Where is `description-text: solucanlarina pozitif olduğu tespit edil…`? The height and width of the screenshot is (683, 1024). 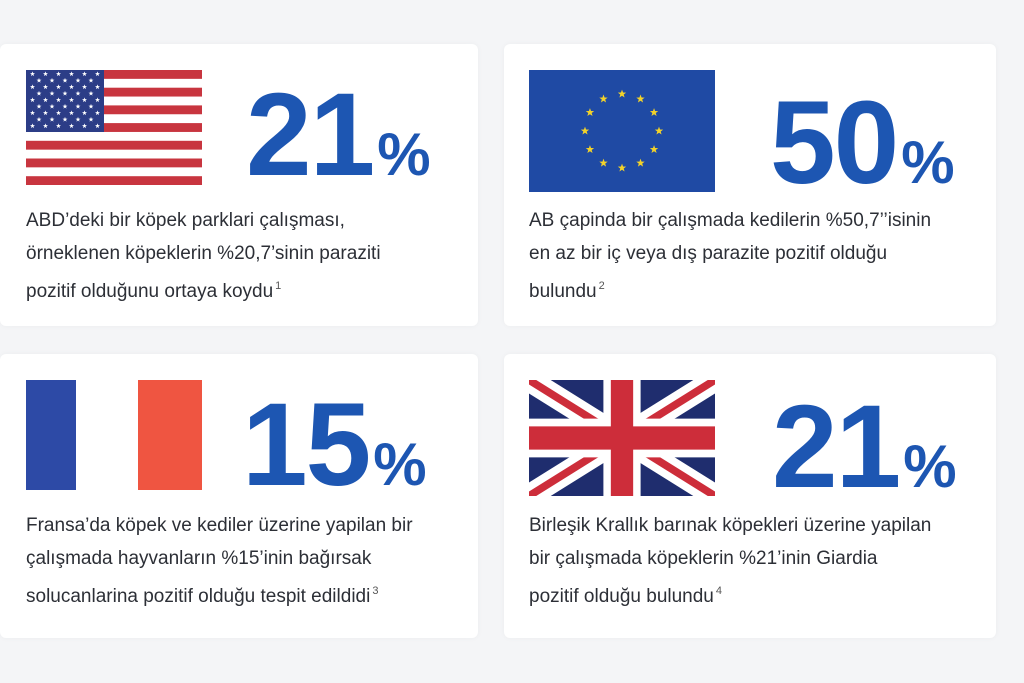 description-text: solucanlarina pozitif olduğu tespit edil… is located at coordinates (198, 596).